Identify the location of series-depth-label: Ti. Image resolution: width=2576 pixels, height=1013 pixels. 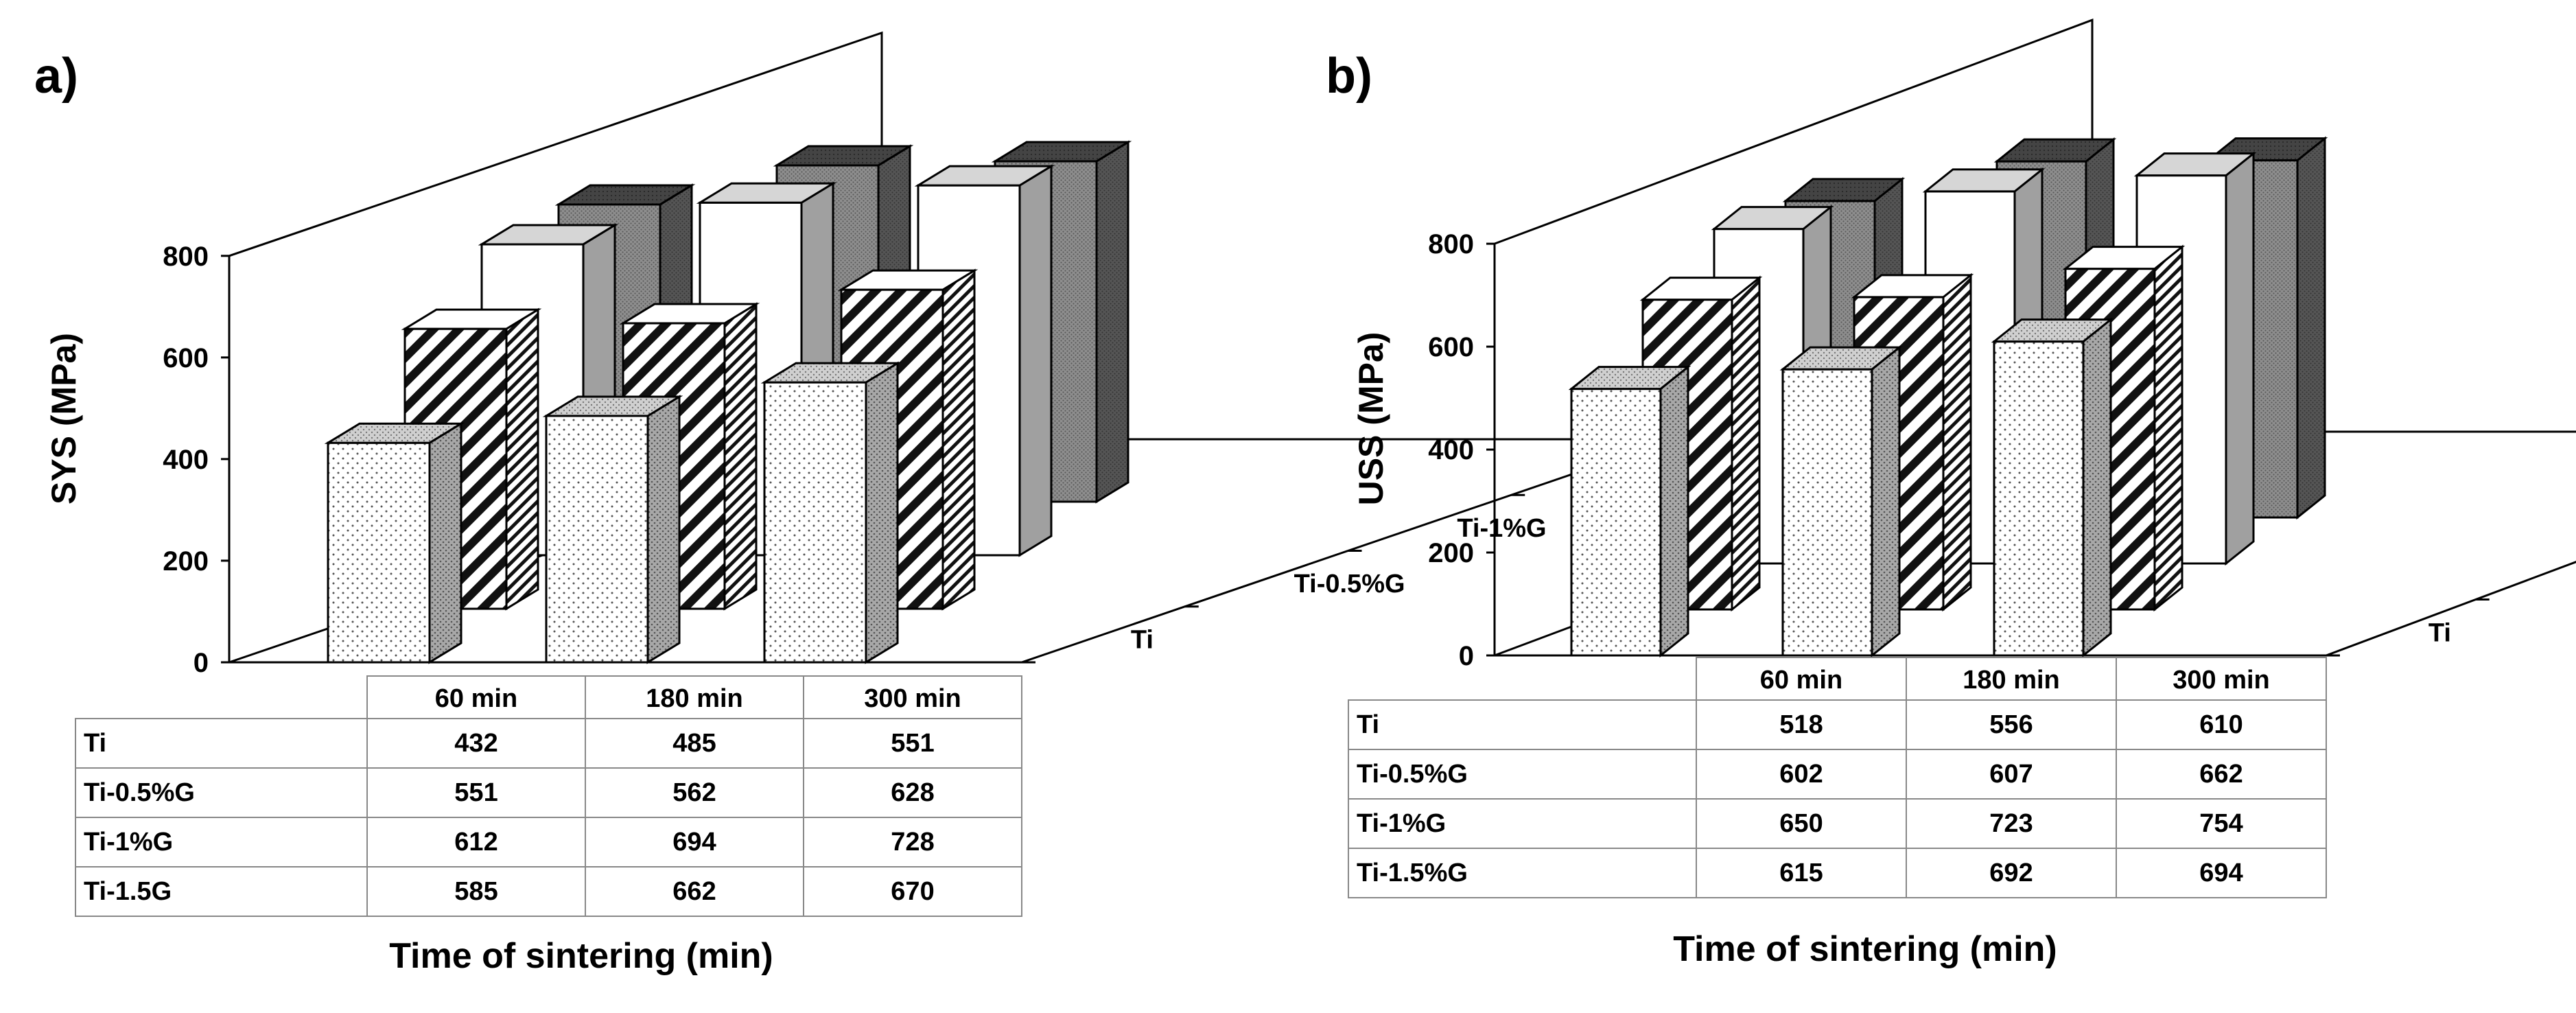
(2439, 632).